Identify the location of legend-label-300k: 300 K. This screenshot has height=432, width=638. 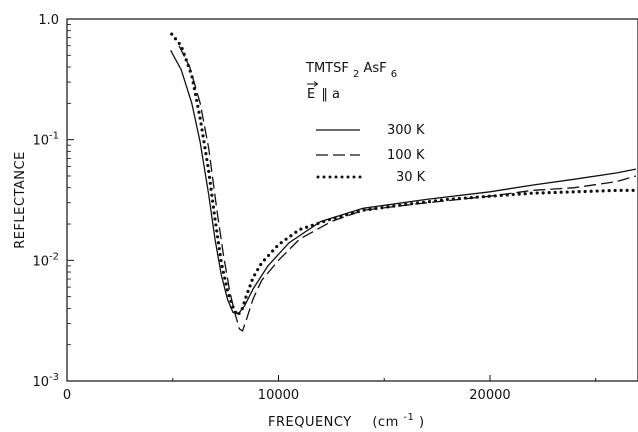
(406, 130).